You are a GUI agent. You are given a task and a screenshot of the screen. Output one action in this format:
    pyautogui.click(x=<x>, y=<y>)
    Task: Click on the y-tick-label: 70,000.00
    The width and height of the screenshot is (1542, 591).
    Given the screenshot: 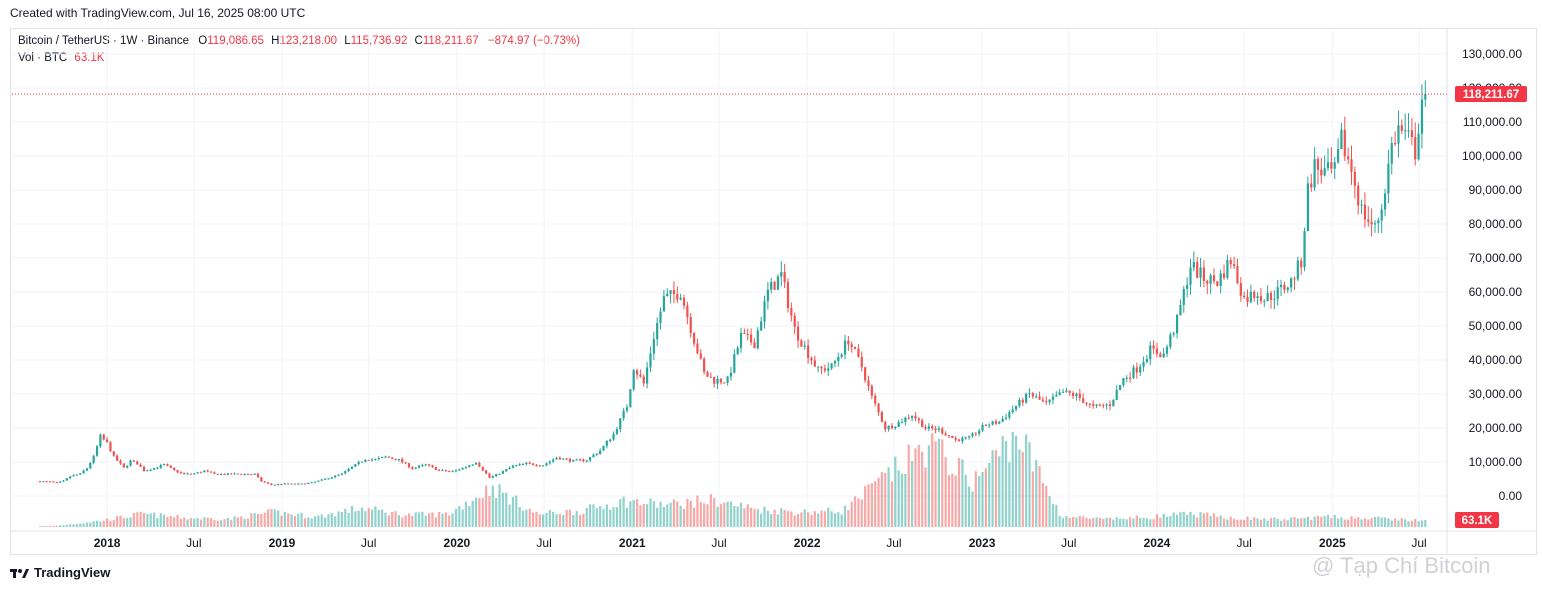 What is the action you would take?
    pyautogui.click(x=1496, y=258)
    